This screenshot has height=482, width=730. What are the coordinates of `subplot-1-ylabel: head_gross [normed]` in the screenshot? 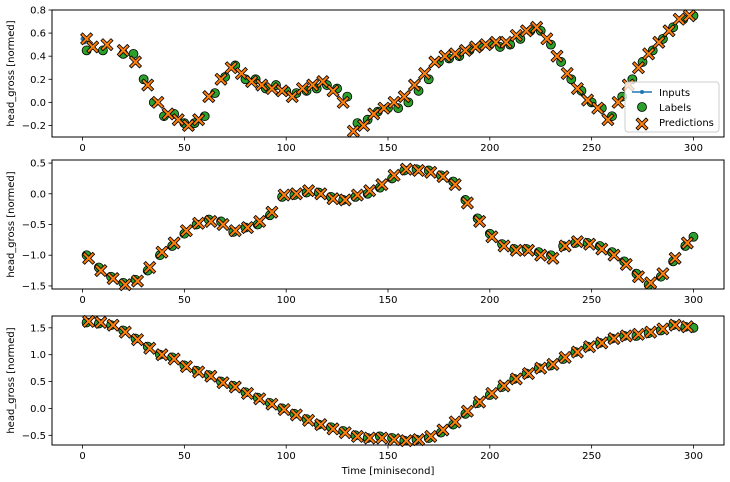 It's located at (11, 73).